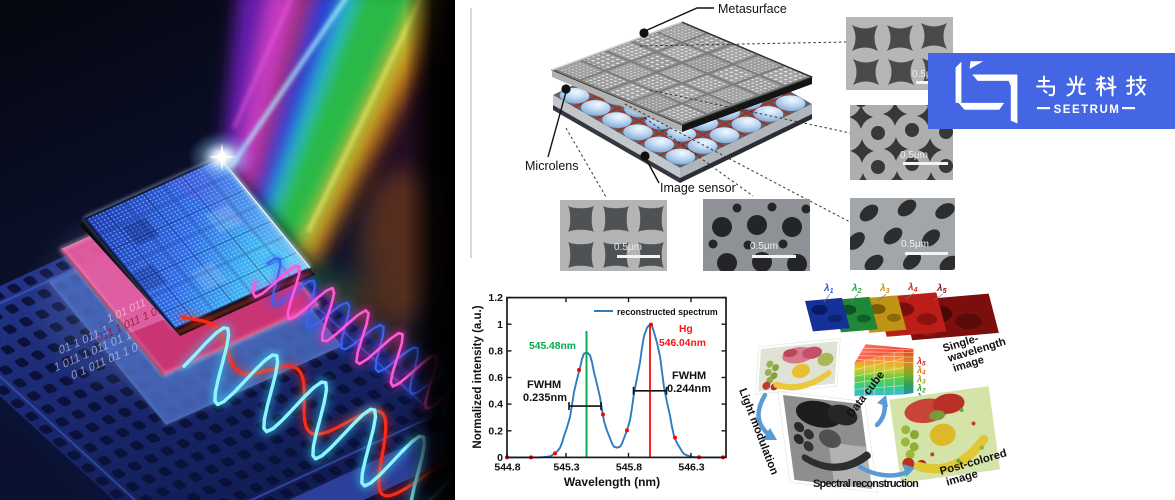 This screenshot has height=500, width=1175. I want to click on svg-text: Normalized intensity (a.u.), so click(478, 376).